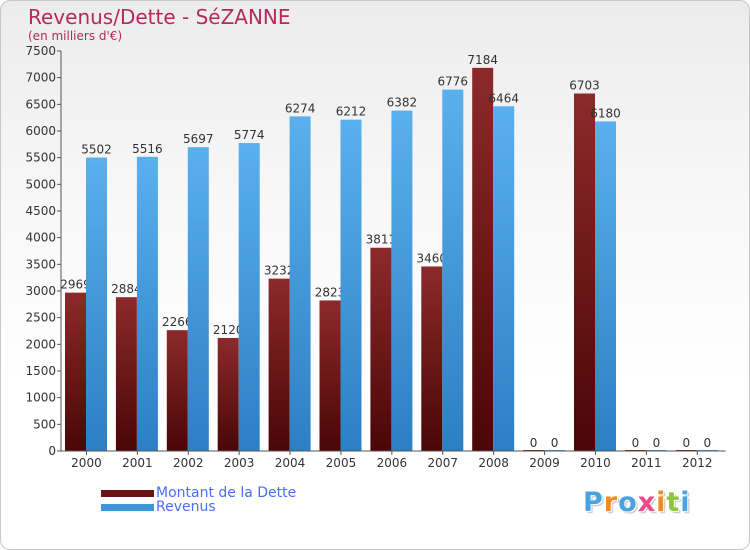  I want to click on bar-revenus-2004, so click(300, 284).